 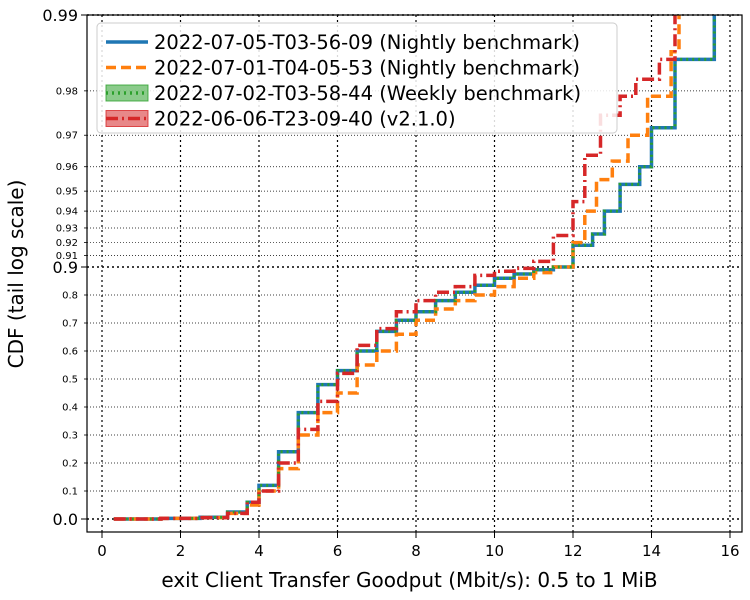 I want to click on y-minor-tick-label: 0.3, so click(x=70, y=436).